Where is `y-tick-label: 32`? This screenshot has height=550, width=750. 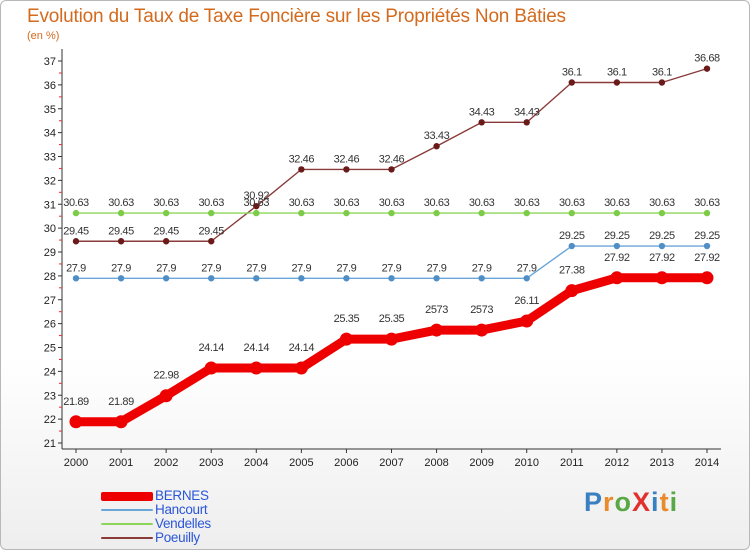 y-tick-label: 32 is located at coordinates (50, 181).